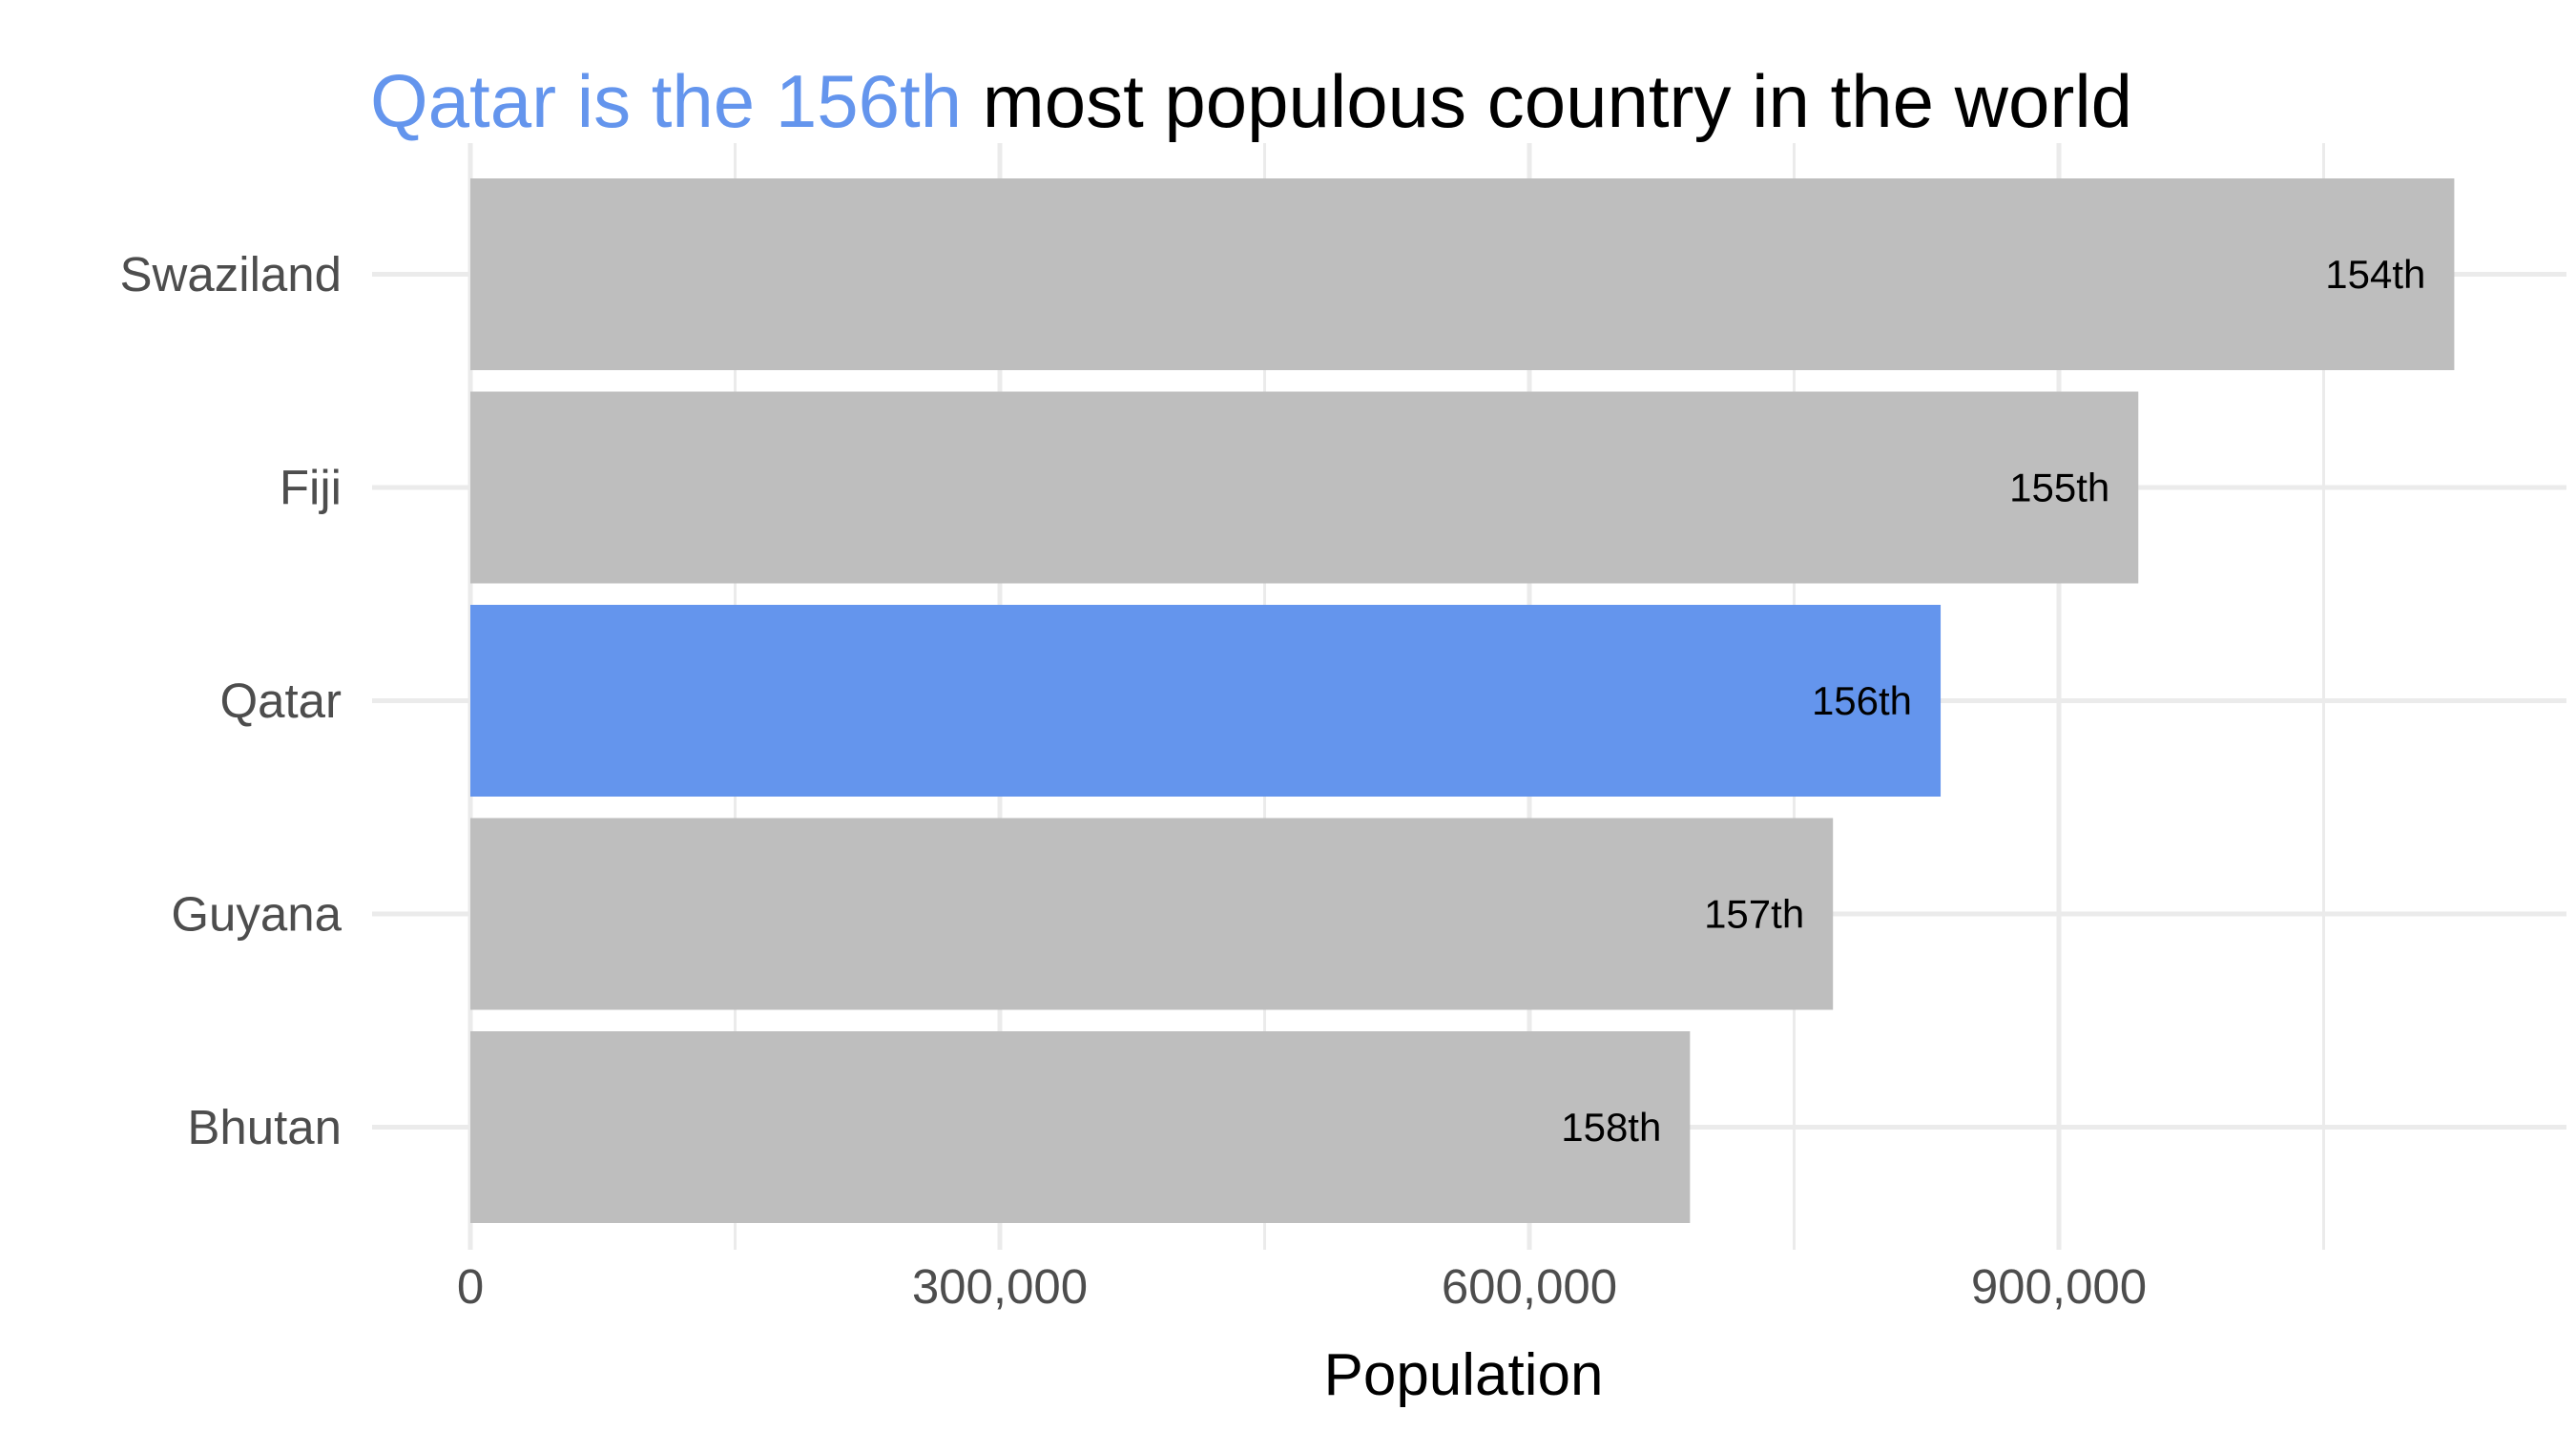 The image size is (2576, 1431). Describe the element at coordinates (666, 101) in the screenshot. I see `chart-title-highlight: Qatar is the 156th` at that location.